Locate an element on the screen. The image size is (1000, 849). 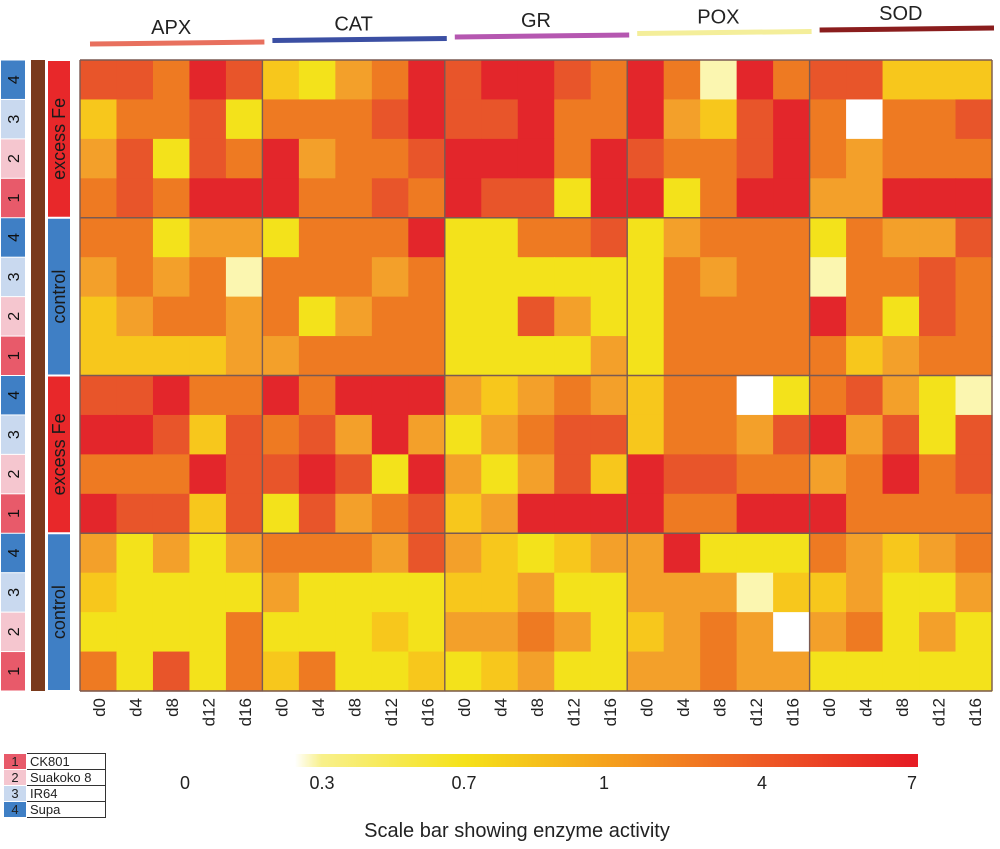
treatment-block is located at coordinates (59, 612).